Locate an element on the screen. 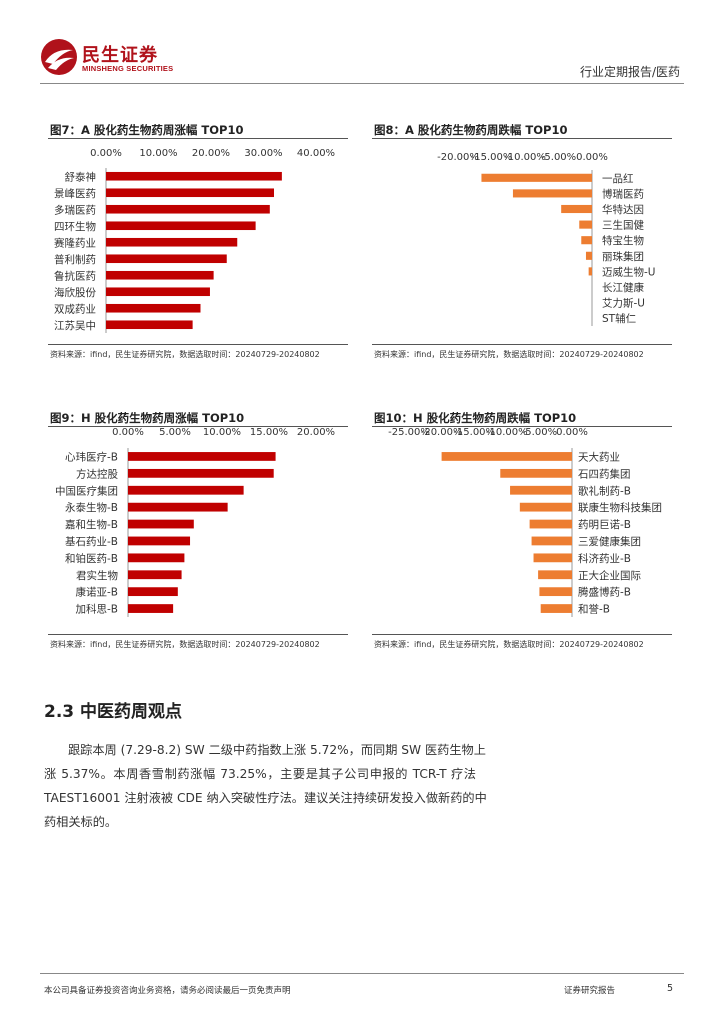 The image size is (724, 1024). category-label: 华特达因 is located at coordinates (623, 209).